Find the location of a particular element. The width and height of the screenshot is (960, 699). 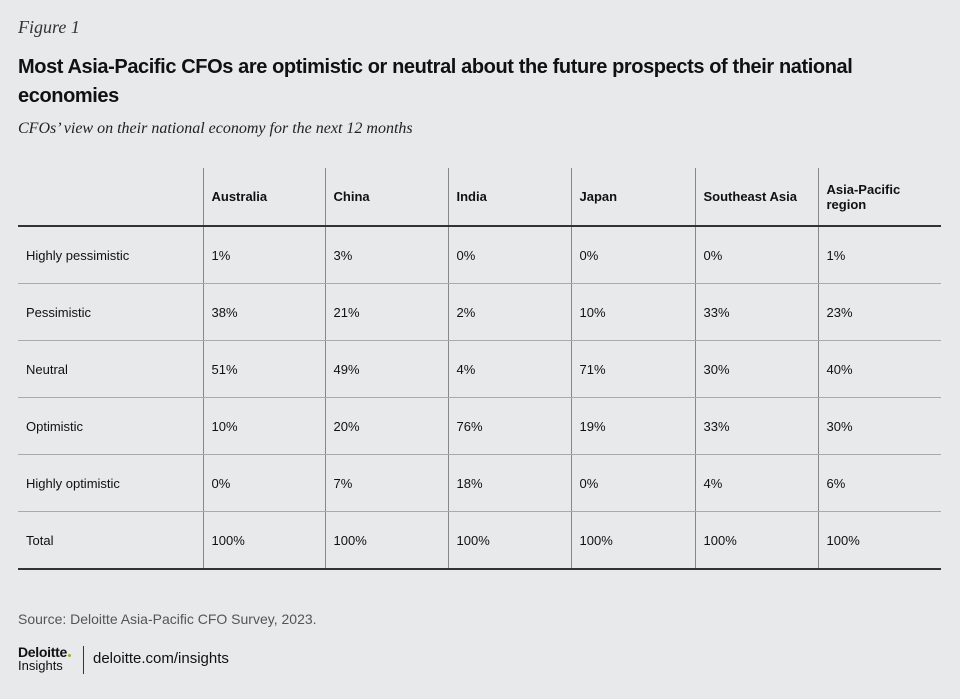

table-row: Neutral 51% 49% 4% 71% 30% 40% is located at coordinates (479, 369).